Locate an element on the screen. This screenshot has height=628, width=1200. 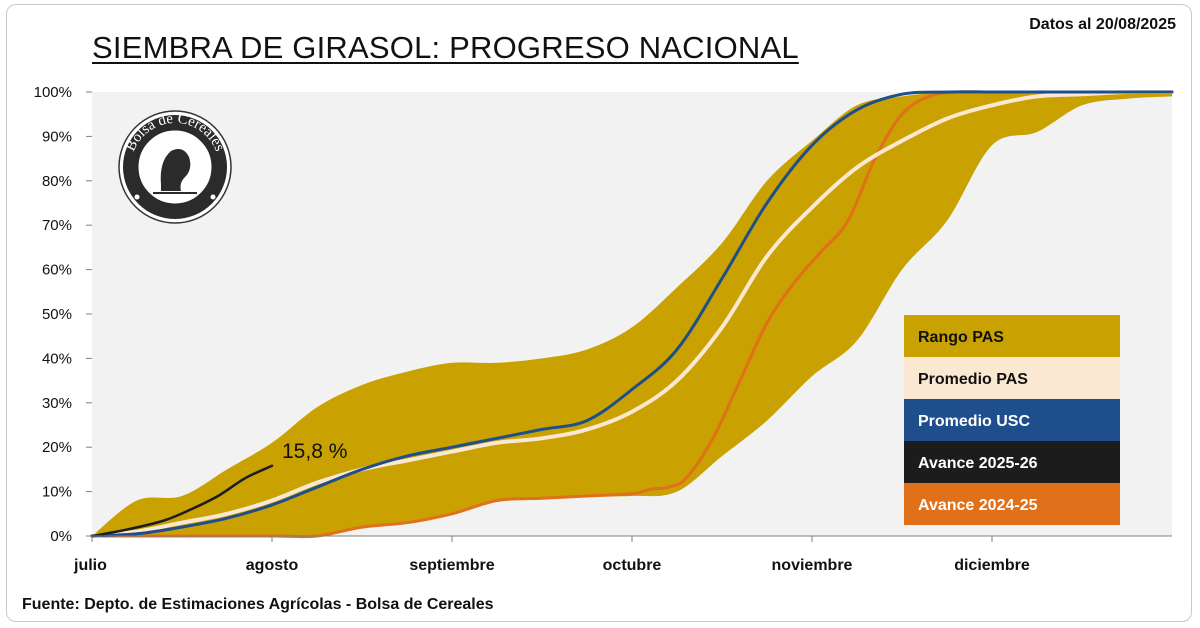
legend-label-promedio-pas: Promedio PAS is located at coordinates (973, 379).